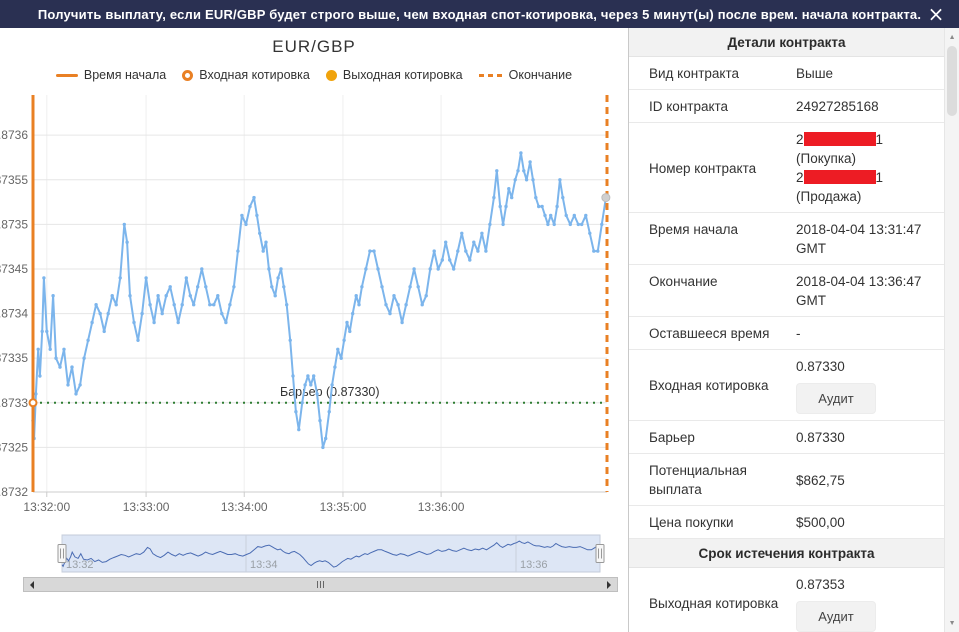  What do you see at coordinates (14, 224) in the screenshot?
I see `y-axis-label: 0.8735` at bounding box center [14, 224].